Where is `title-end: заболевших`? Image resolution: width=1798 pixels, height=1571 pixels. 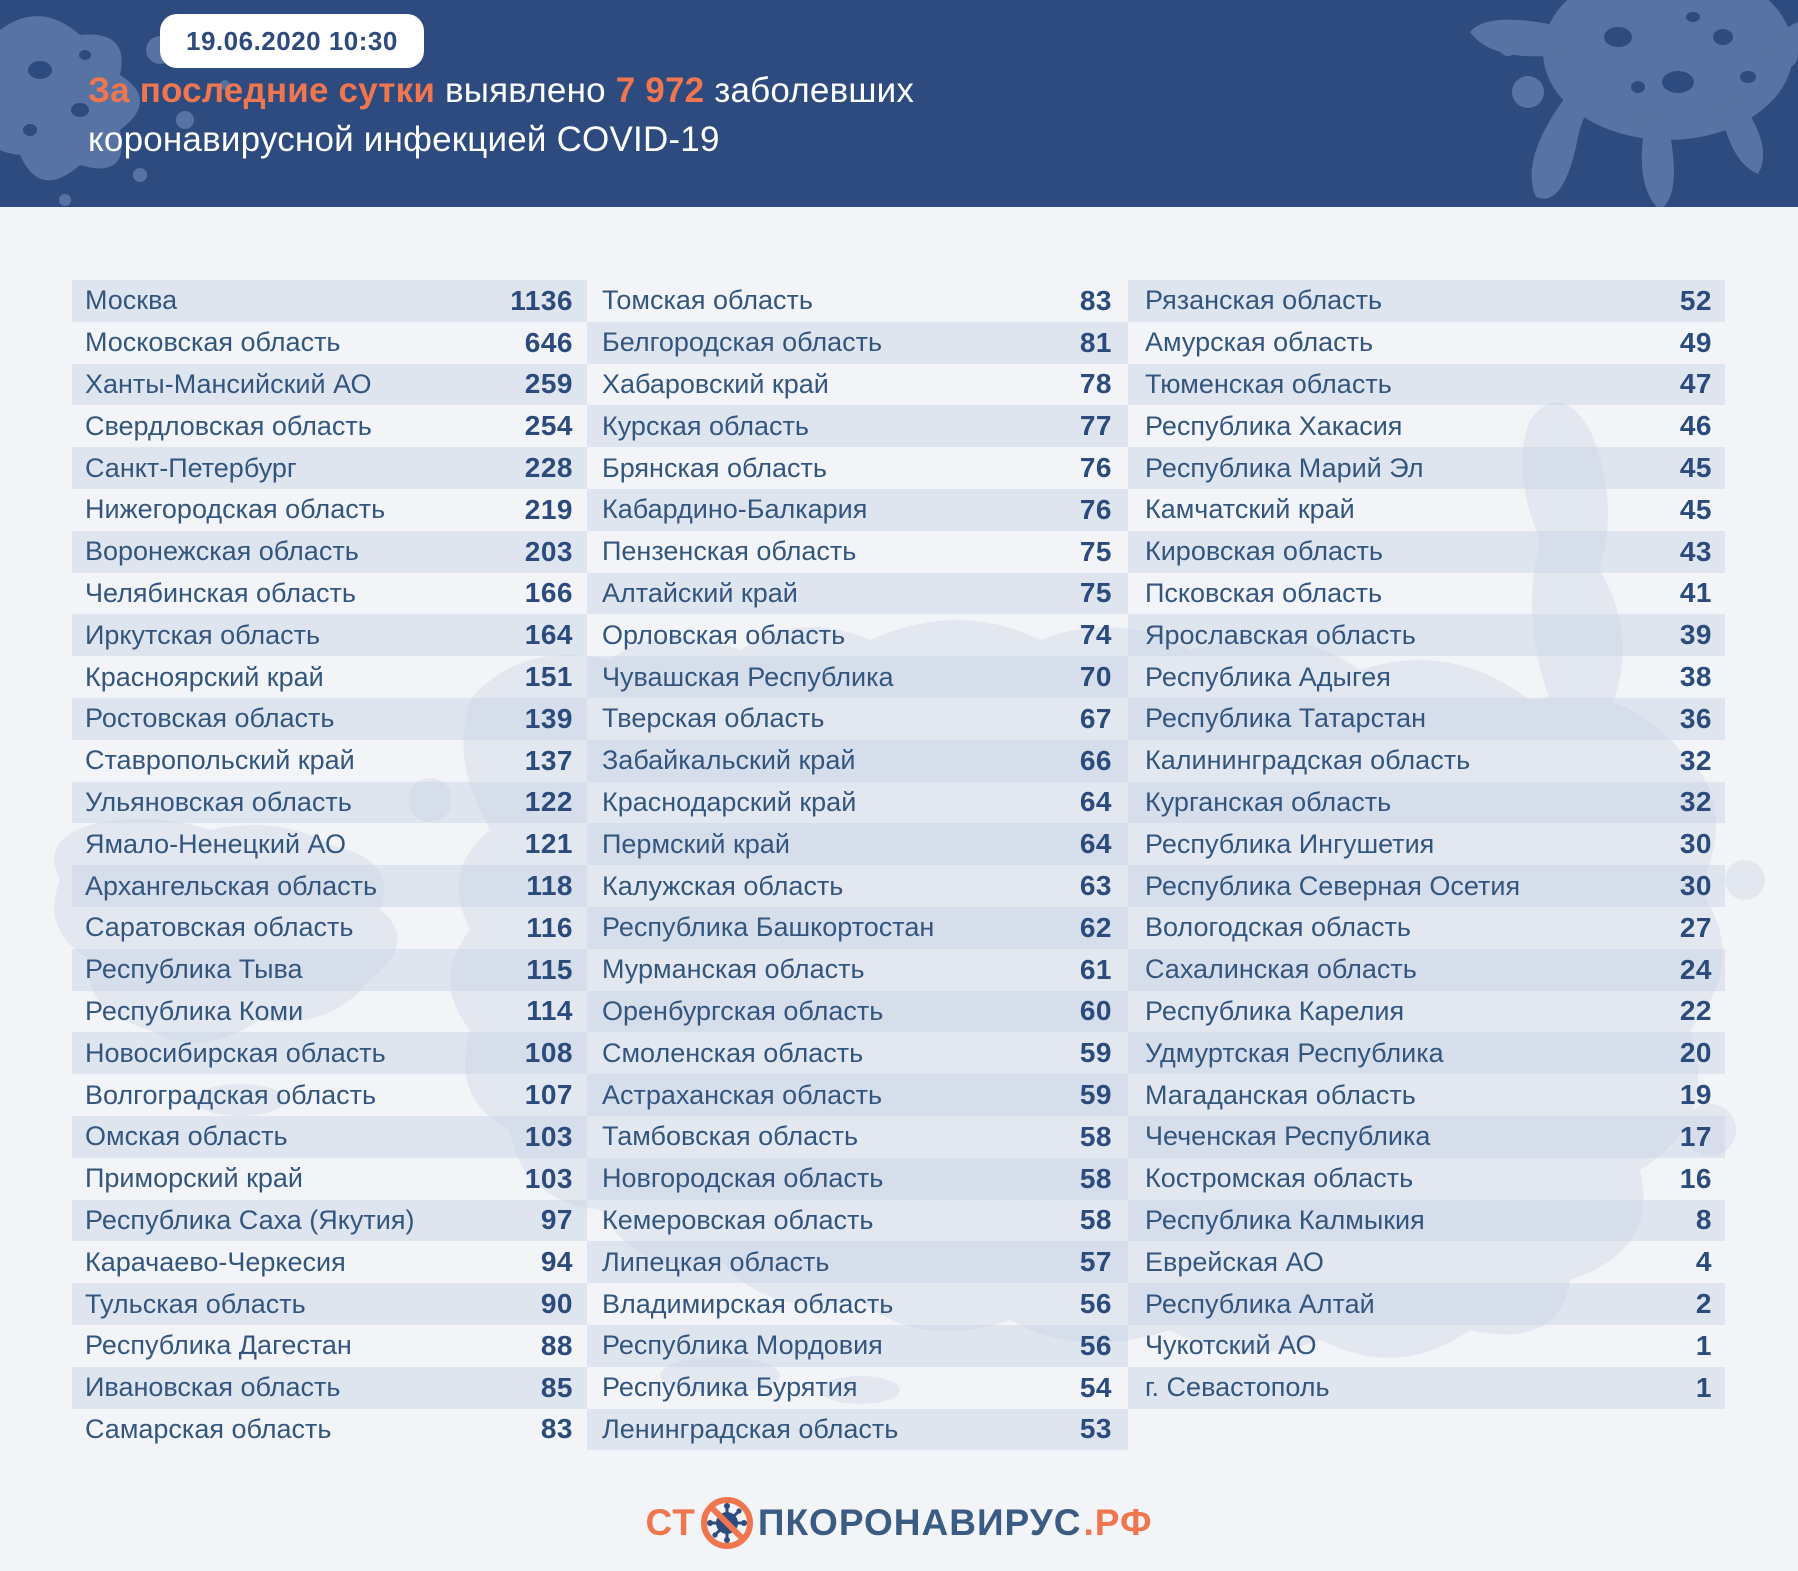 title-end: заболевших is located at coordinates (809, 90).